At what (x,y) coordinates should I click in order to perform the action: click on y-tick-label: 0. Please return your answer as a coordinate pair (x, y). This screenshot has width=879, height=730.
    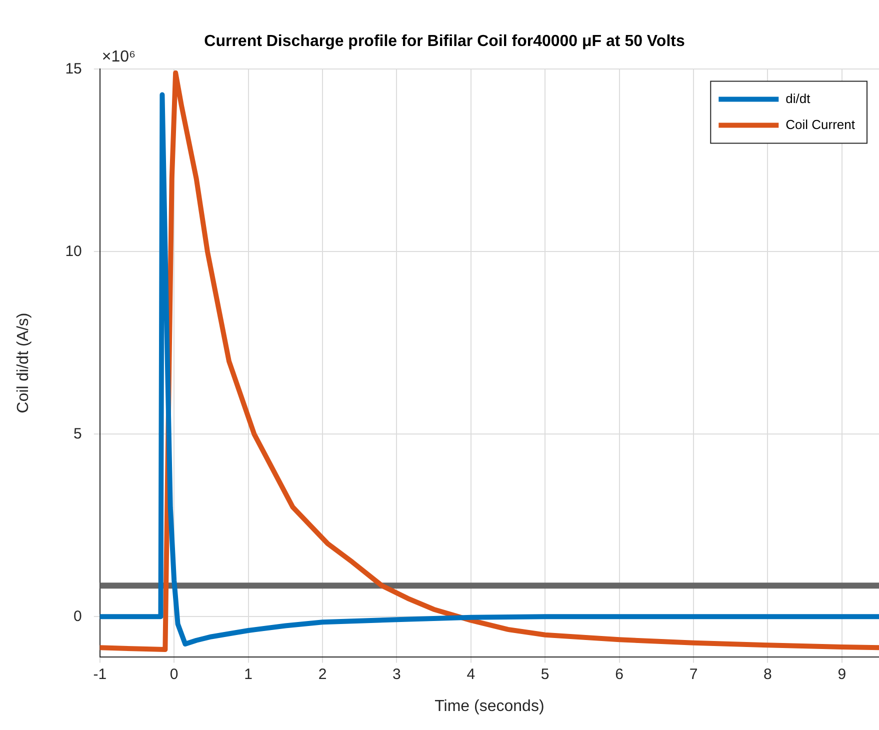
    Looking at the image, I should click on (78, 616).